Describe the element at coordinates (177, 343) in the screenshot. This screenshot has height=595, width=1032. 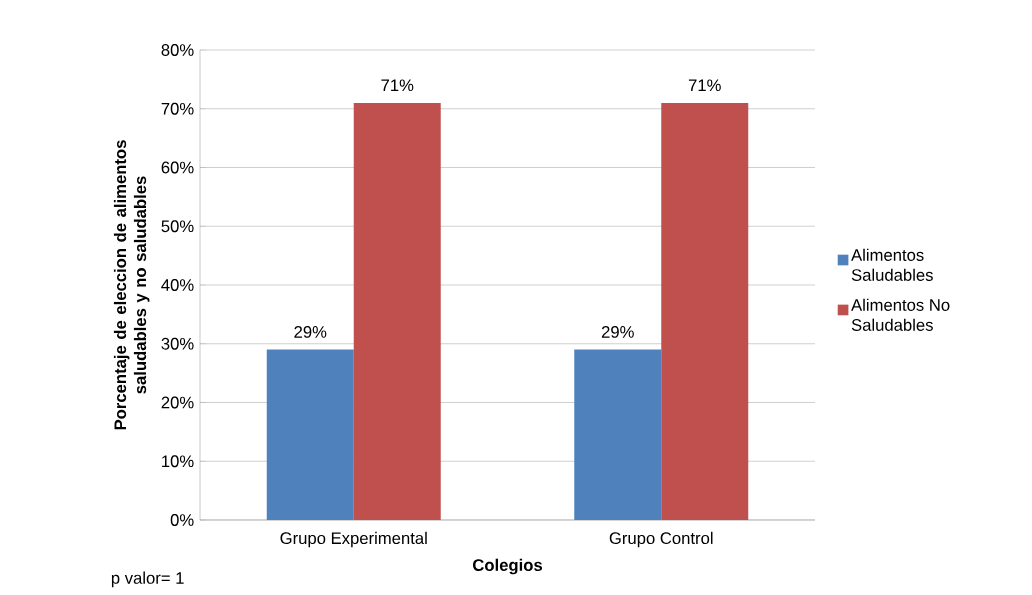
I see `y-tick-label: 30%` at that location.